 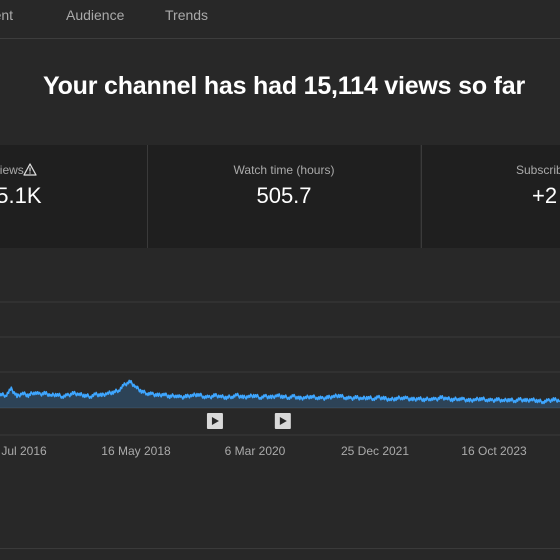 I want to click on metric-value: 505.7, so click(x=284, y=195).